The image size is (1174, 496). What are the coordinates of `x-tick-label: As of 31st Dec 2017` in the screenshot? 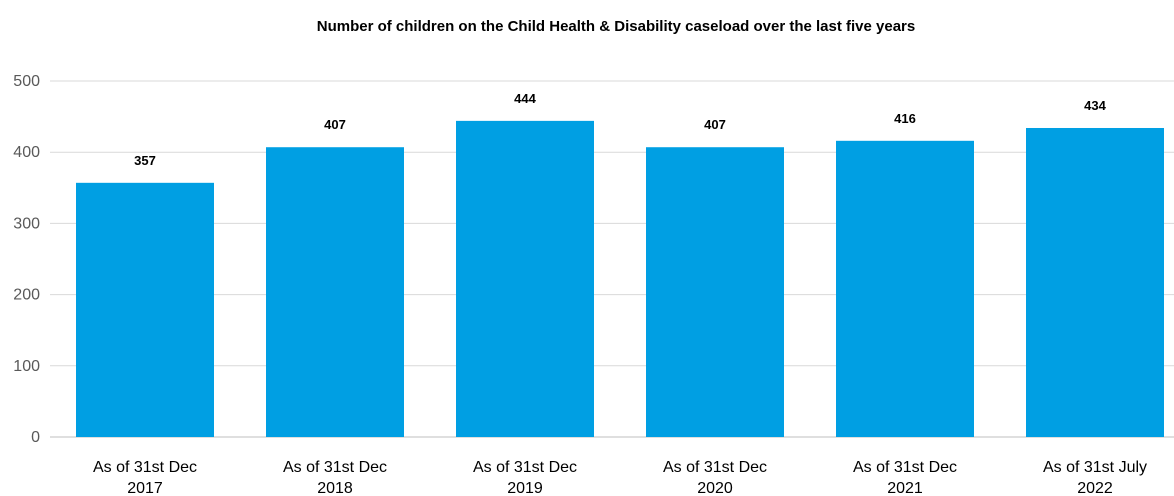 It's located at (145, 477).